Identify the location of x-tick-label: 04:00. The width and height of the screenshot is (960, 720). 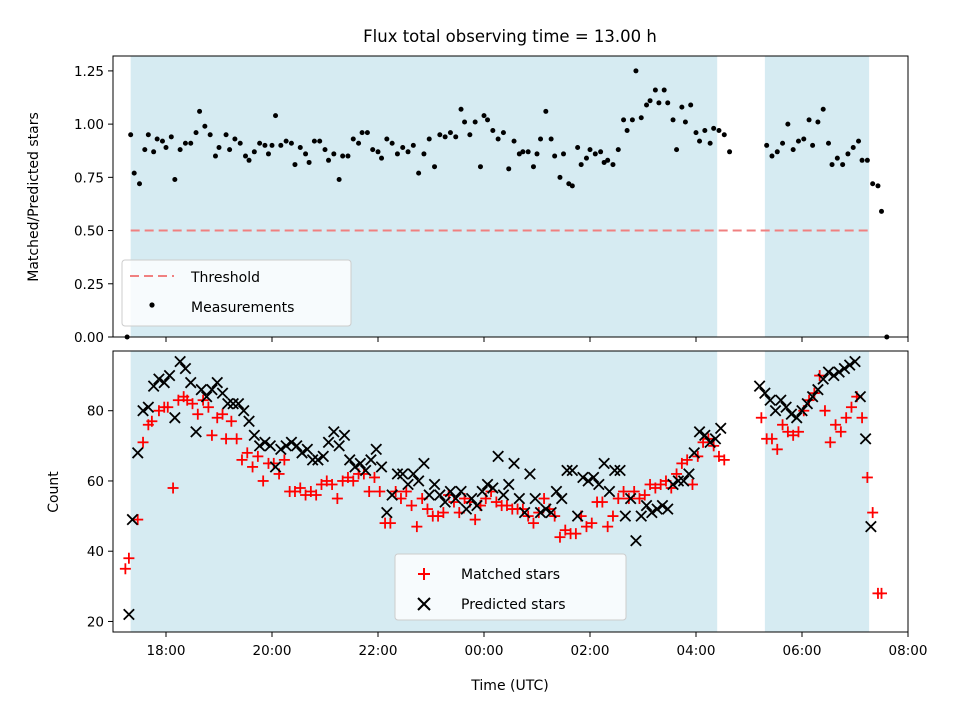
(696, 651).